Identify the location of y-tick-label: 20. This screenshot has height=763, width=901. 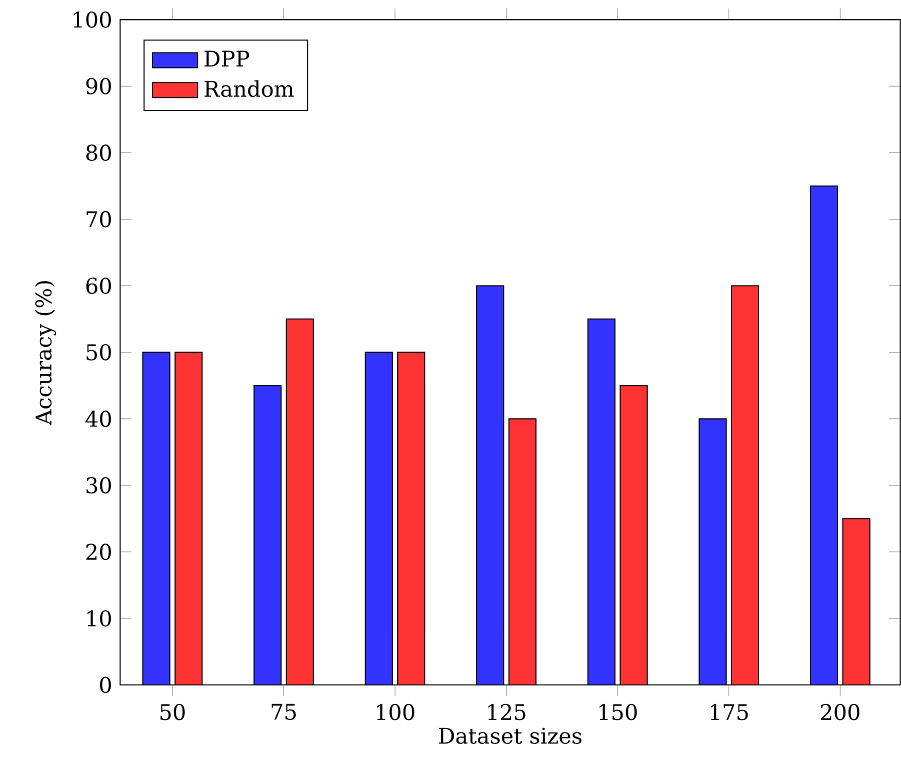
(98, 552).